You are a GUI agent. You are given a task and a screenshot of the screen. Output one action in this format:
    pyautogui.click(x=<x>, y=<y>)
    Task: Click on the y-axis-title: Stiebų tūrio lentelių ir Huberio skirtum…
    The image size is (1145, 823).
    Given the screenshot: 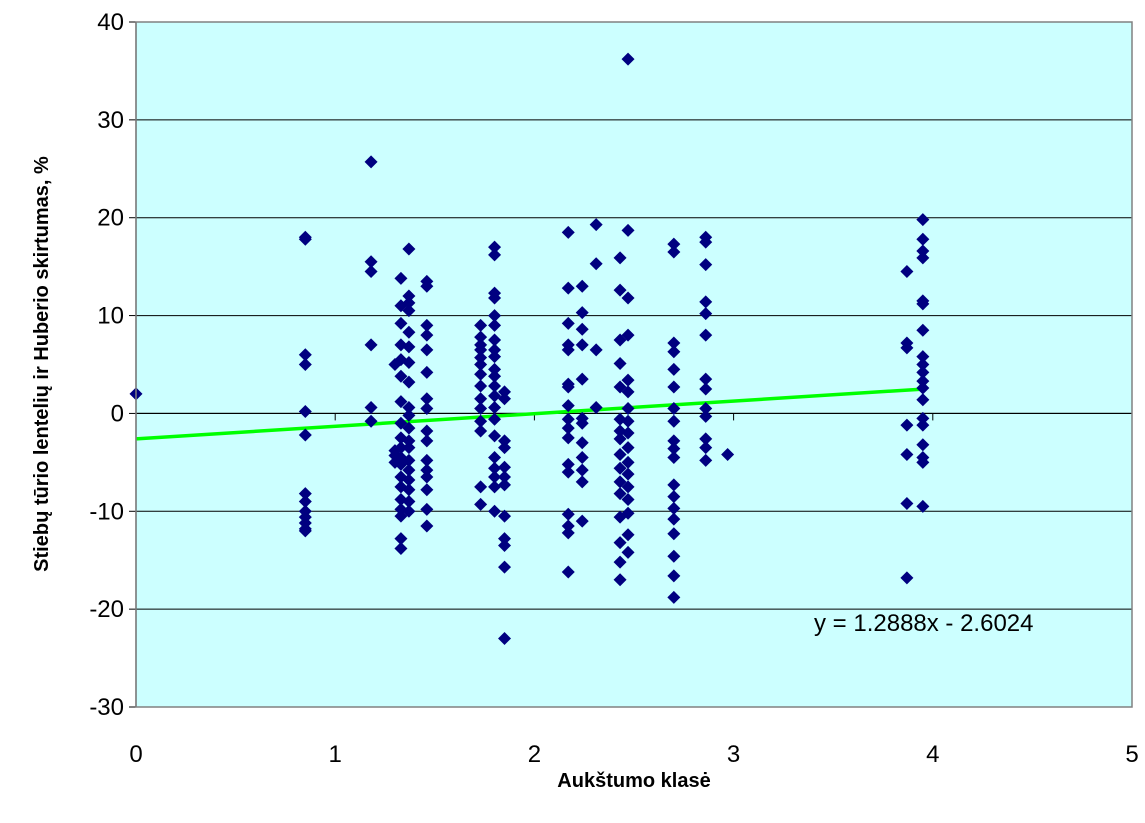 What is the action you would take?
    pyautogui.click(x=42, y=364)
    